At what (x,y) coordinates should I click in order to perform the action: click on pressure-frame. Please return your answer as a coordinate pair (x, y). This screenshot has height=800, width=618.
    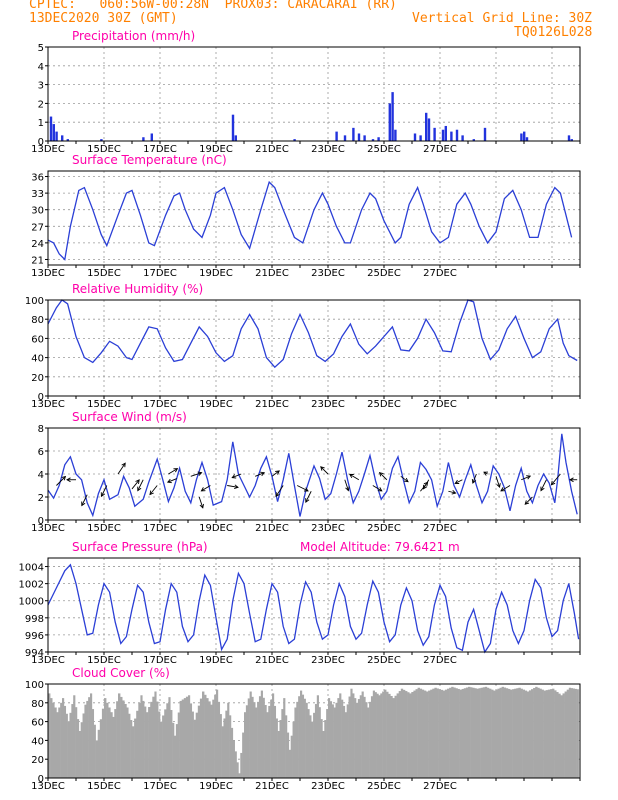
    Looking at the image, I should click on (314, 605).